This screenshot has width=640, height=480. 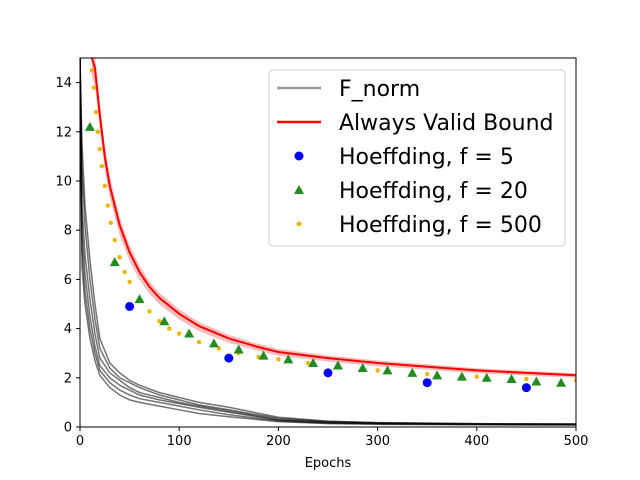 I want to click on y-tick-label: 8, so click(x=68, y=231).